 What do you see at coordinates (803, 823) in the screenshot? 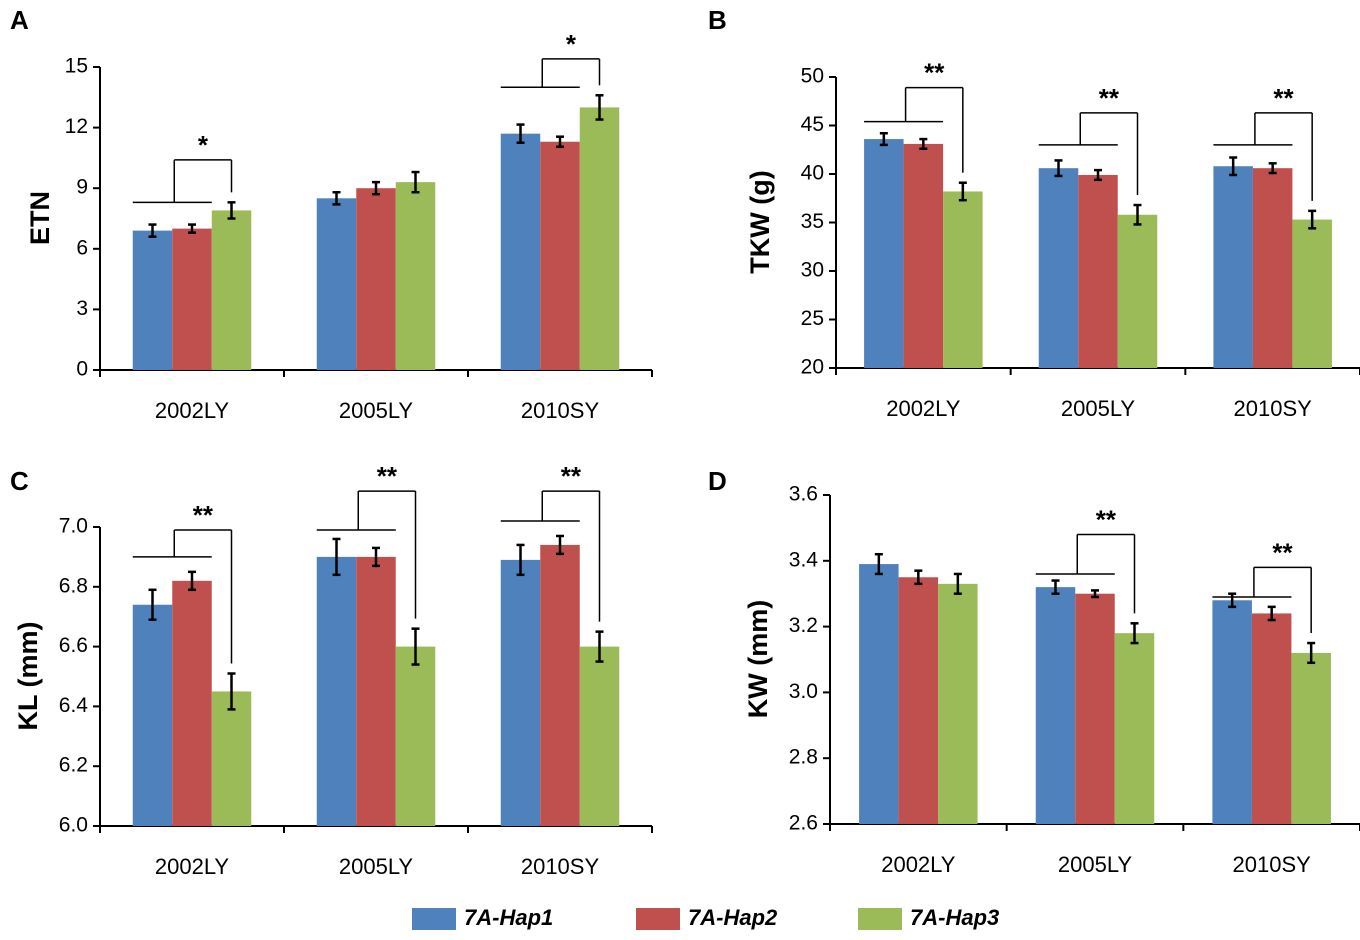
I see `y-tick-label: 2.6` at bounding box center [803, 823].